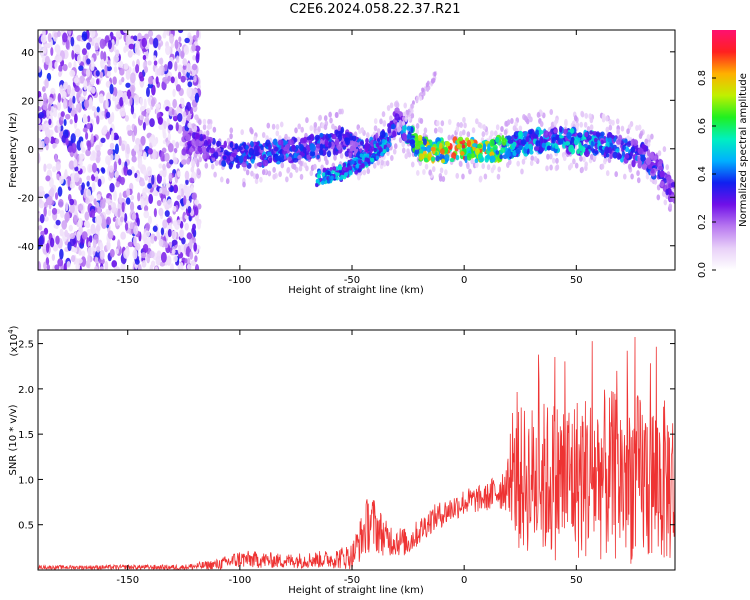 The height and width of the screenshot is (600, 750). Describe the element at coordinates (702, 174) in the screenshot. I see `colorbar-tick-label: 0.4` at that location.